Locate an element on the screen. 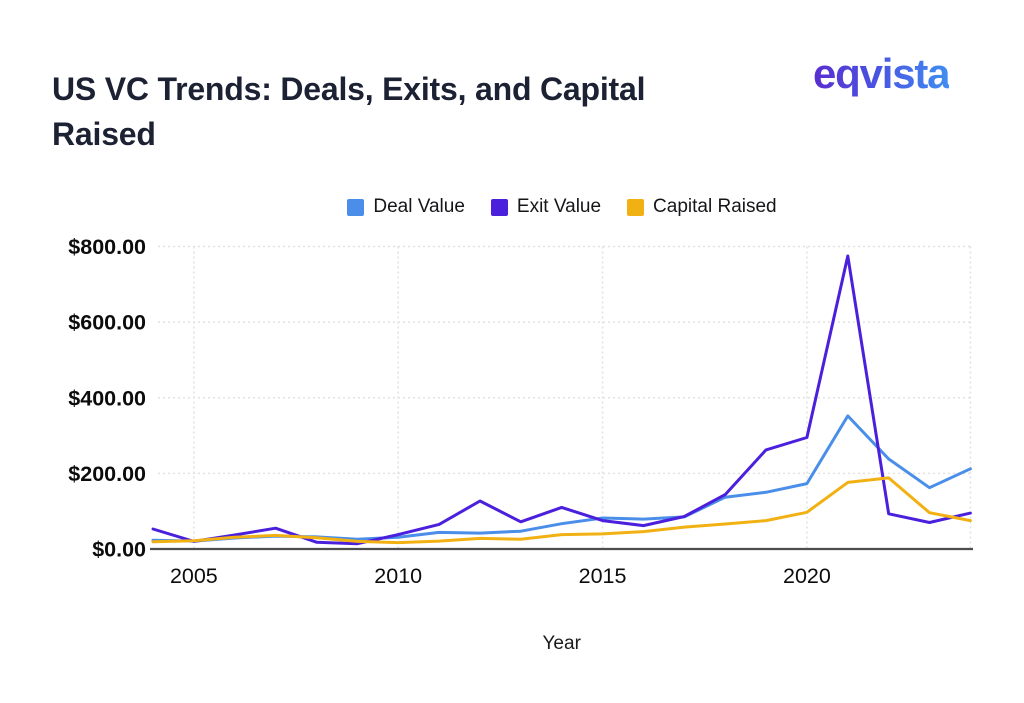  legend-label-capital-raised: Capital Raised is located at coordinates (715, 206).